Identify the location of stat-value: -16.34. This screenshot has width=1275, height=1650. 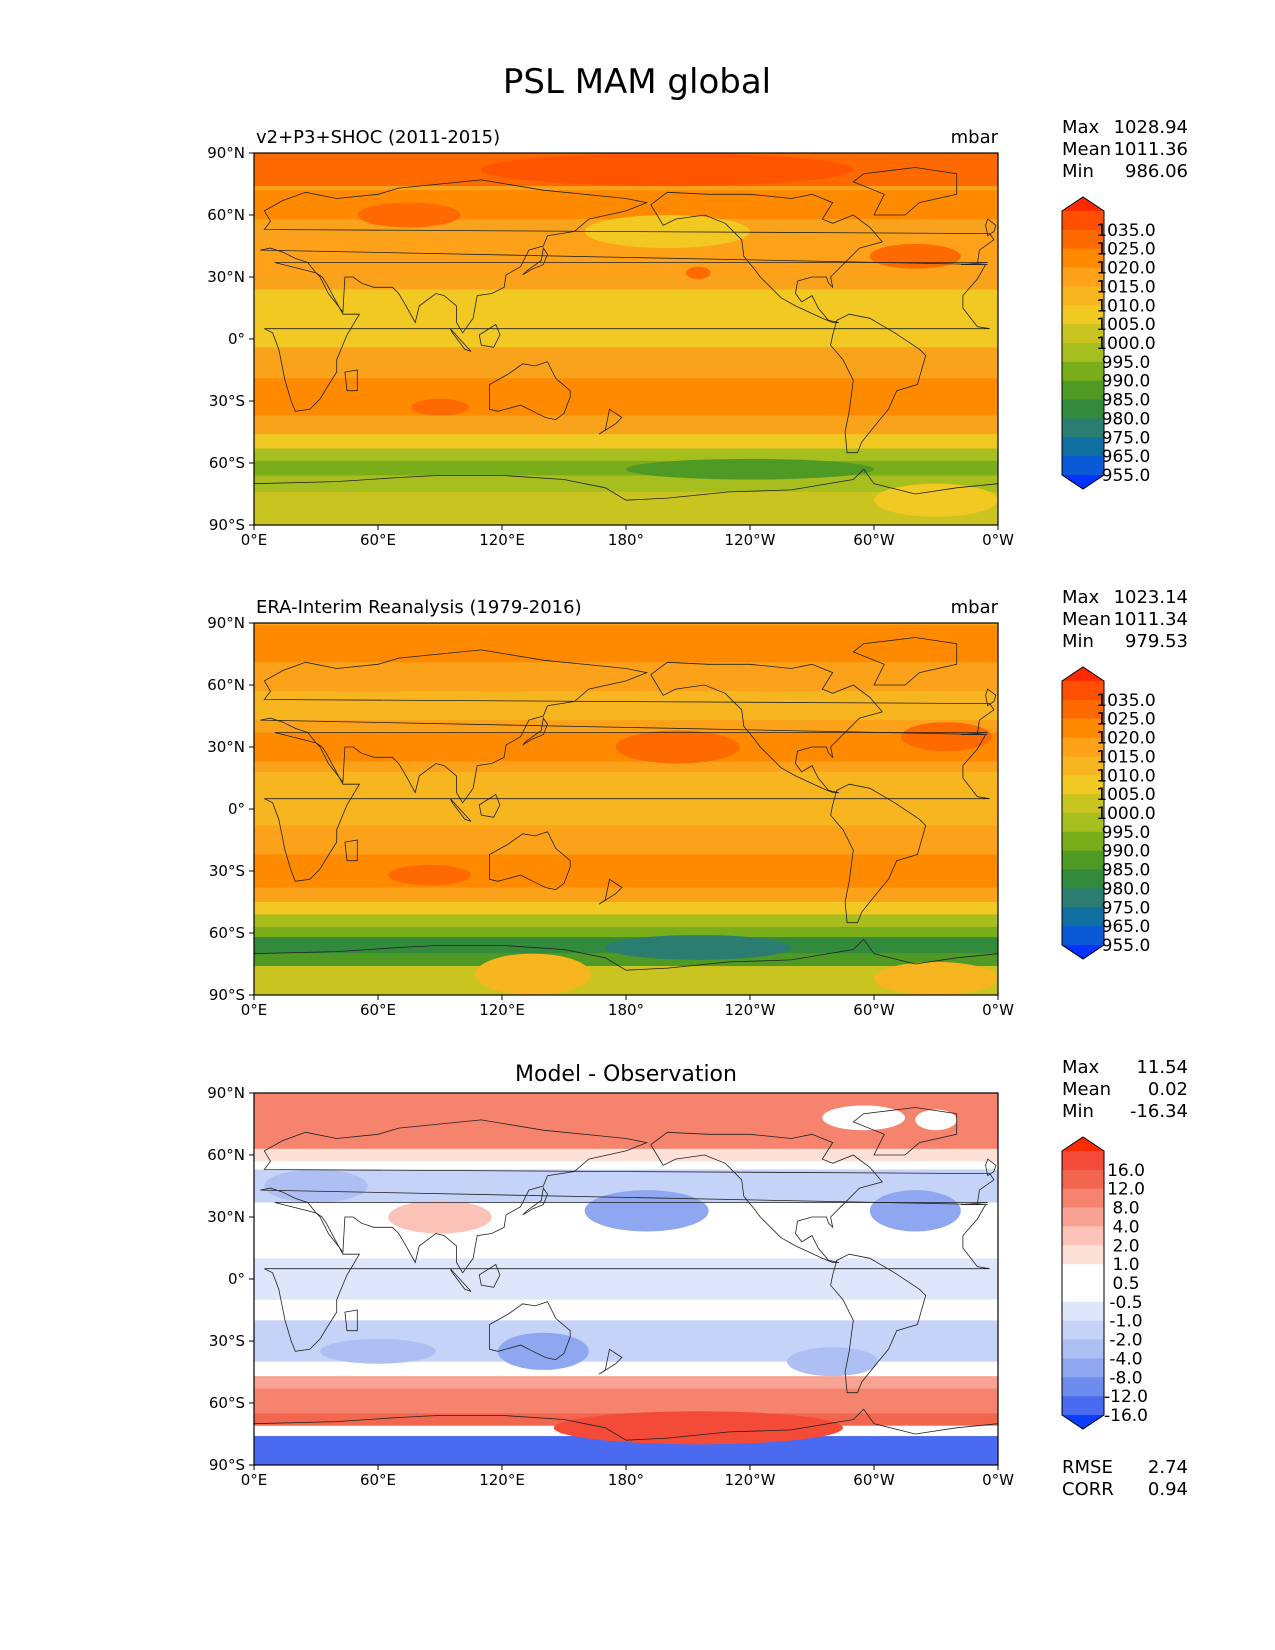
(1159, 1111).